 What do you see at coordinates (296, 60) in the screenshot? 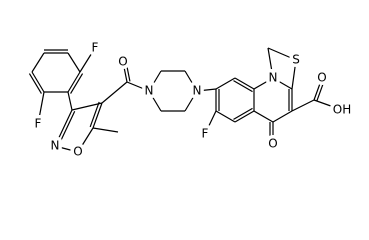
I see `atom-label: S` at bounding box center [296, 60].